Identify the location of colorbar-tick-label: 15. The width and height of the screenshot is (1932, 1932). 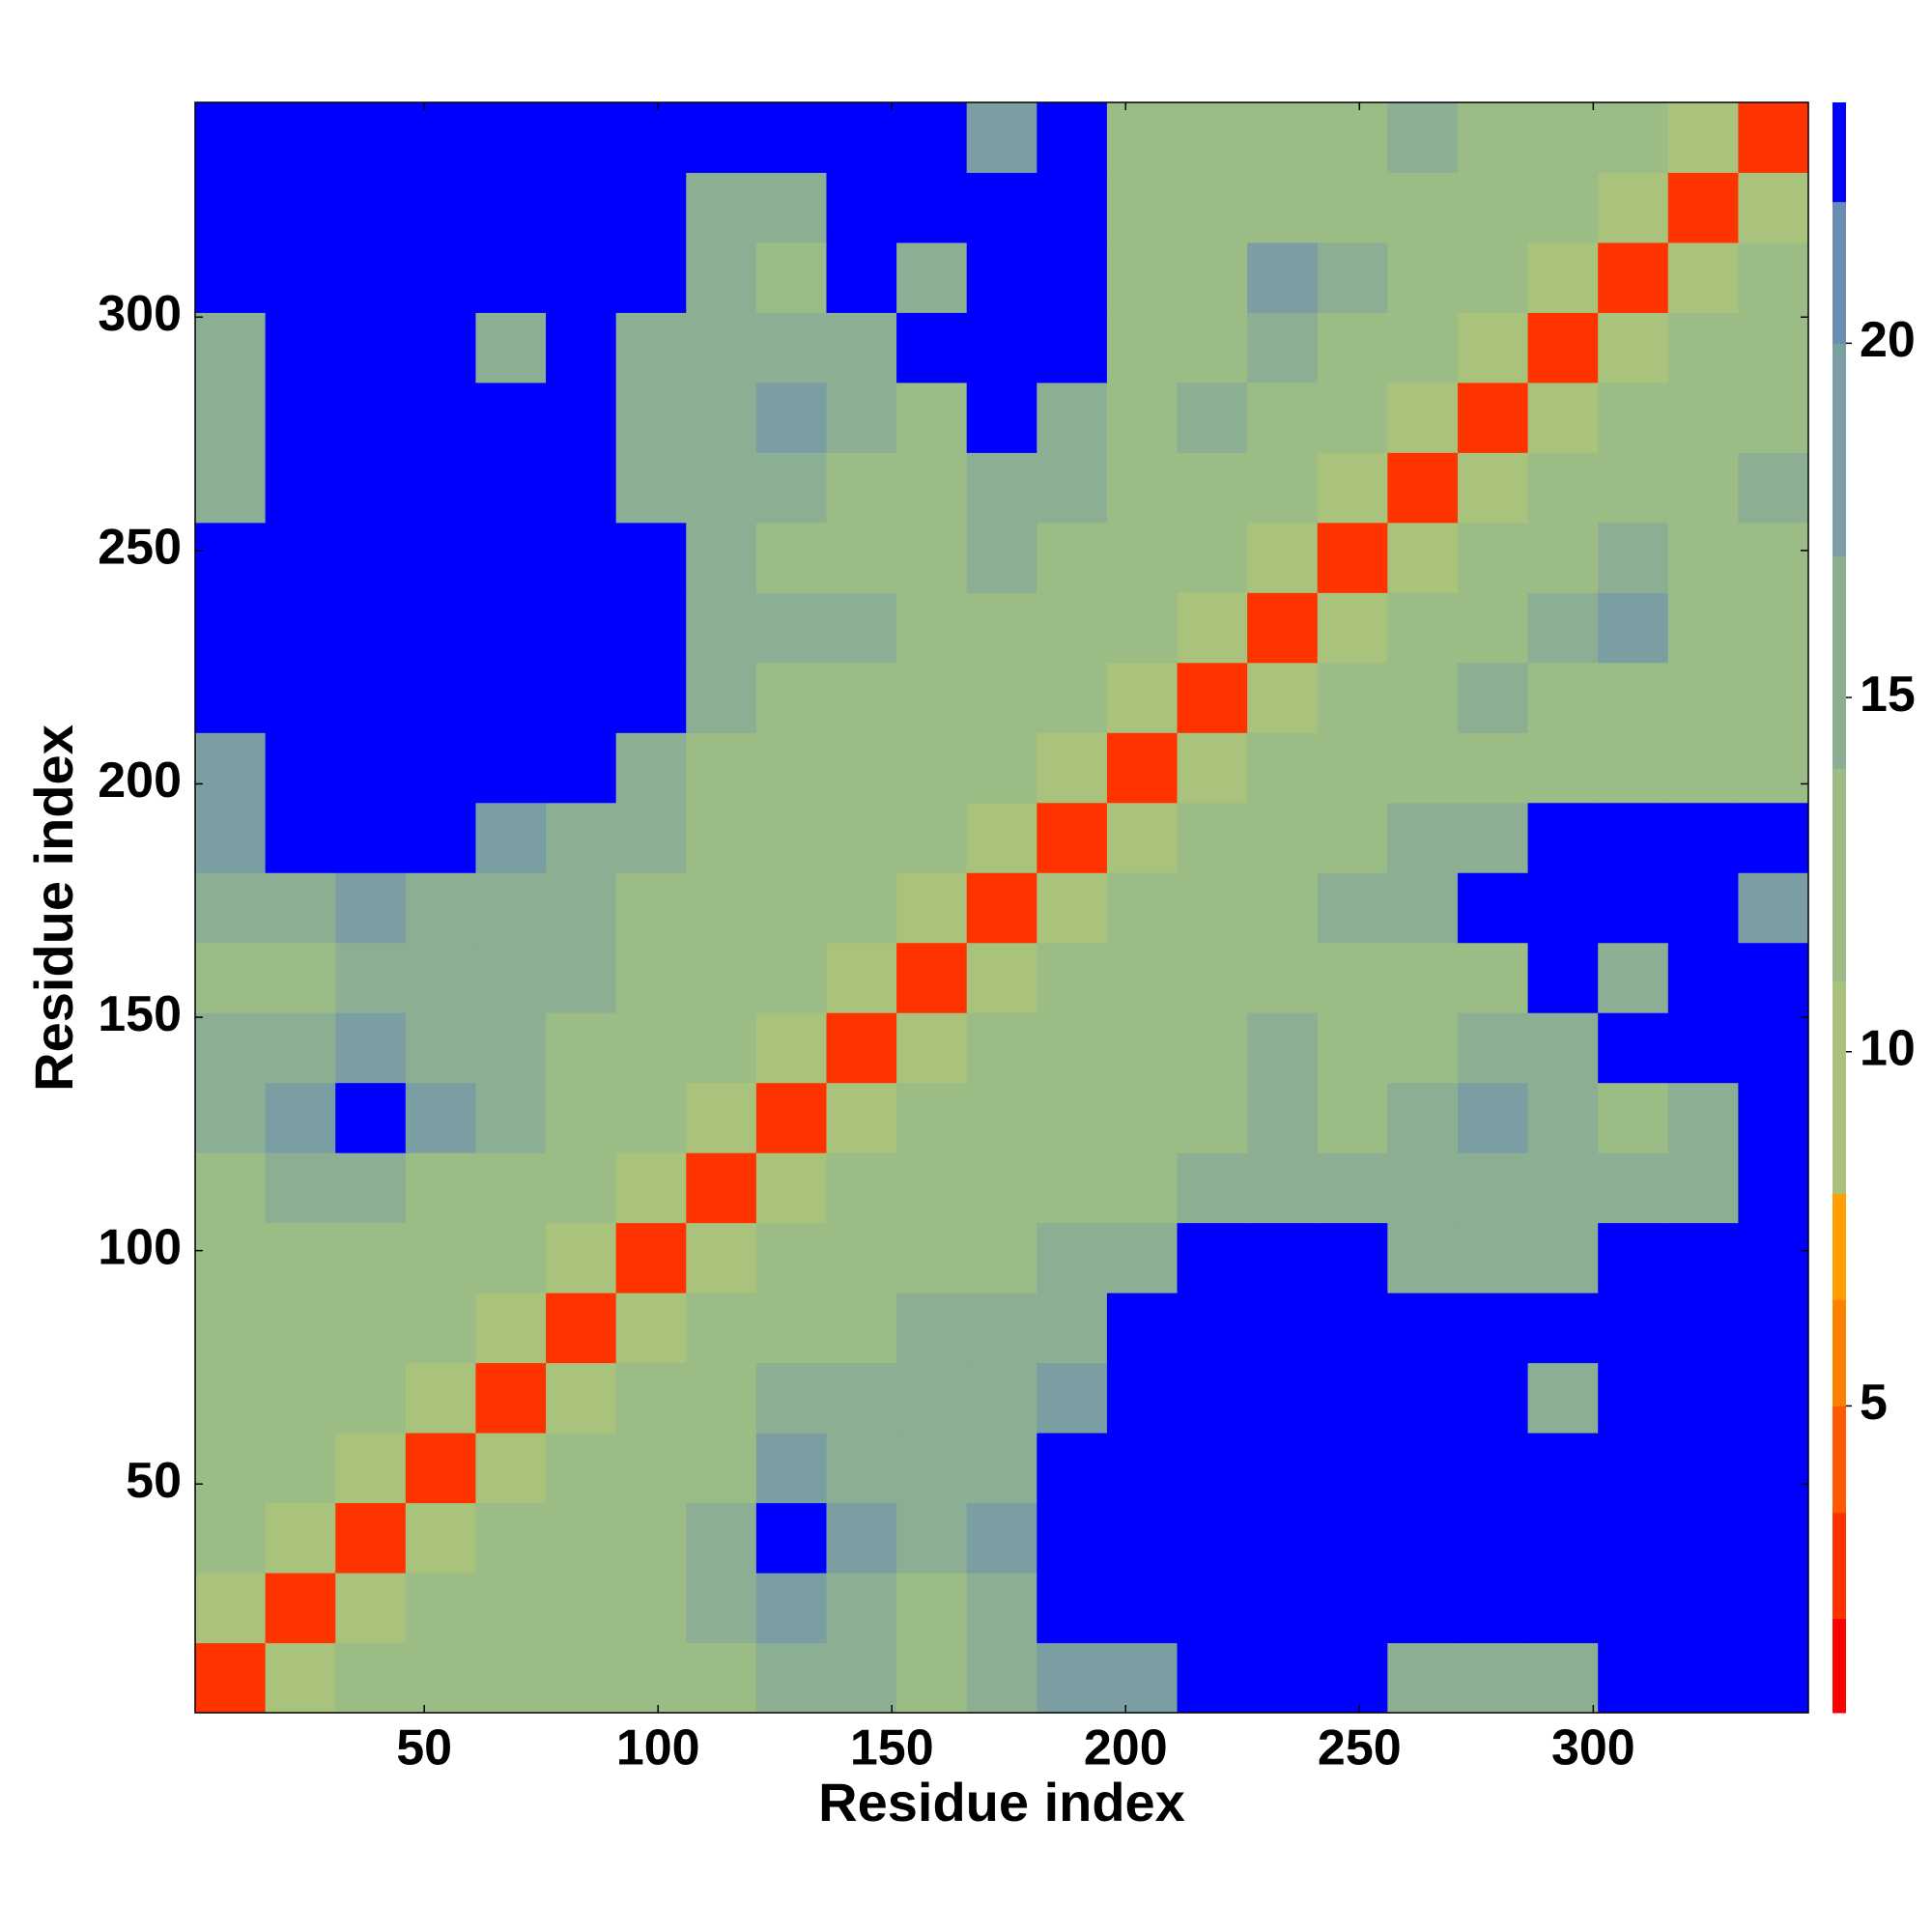
(1888, 695).